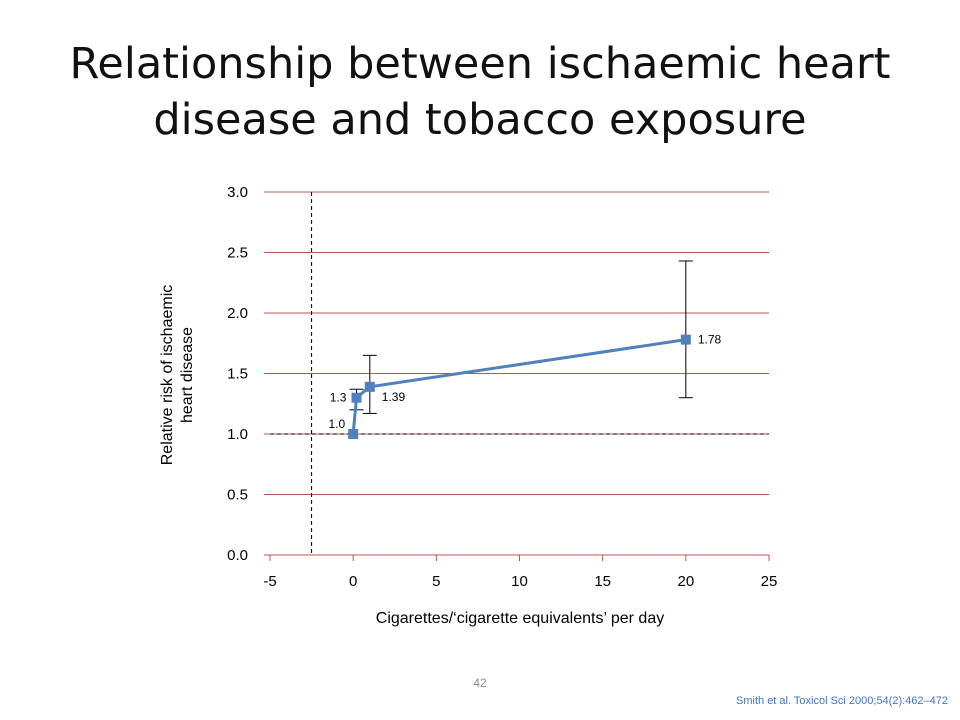  What do you see at coordinates (237, 192) in the screenshot?
I see `y-tick-label: 3.0` at bounding box center [237, 192].